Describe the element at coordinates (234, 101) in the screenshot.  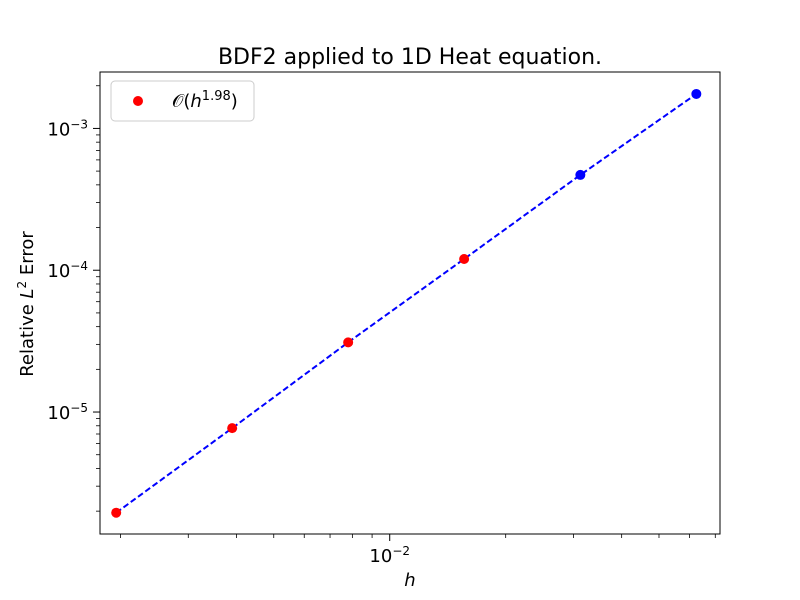
I see `legend-label-post: )` at that location.